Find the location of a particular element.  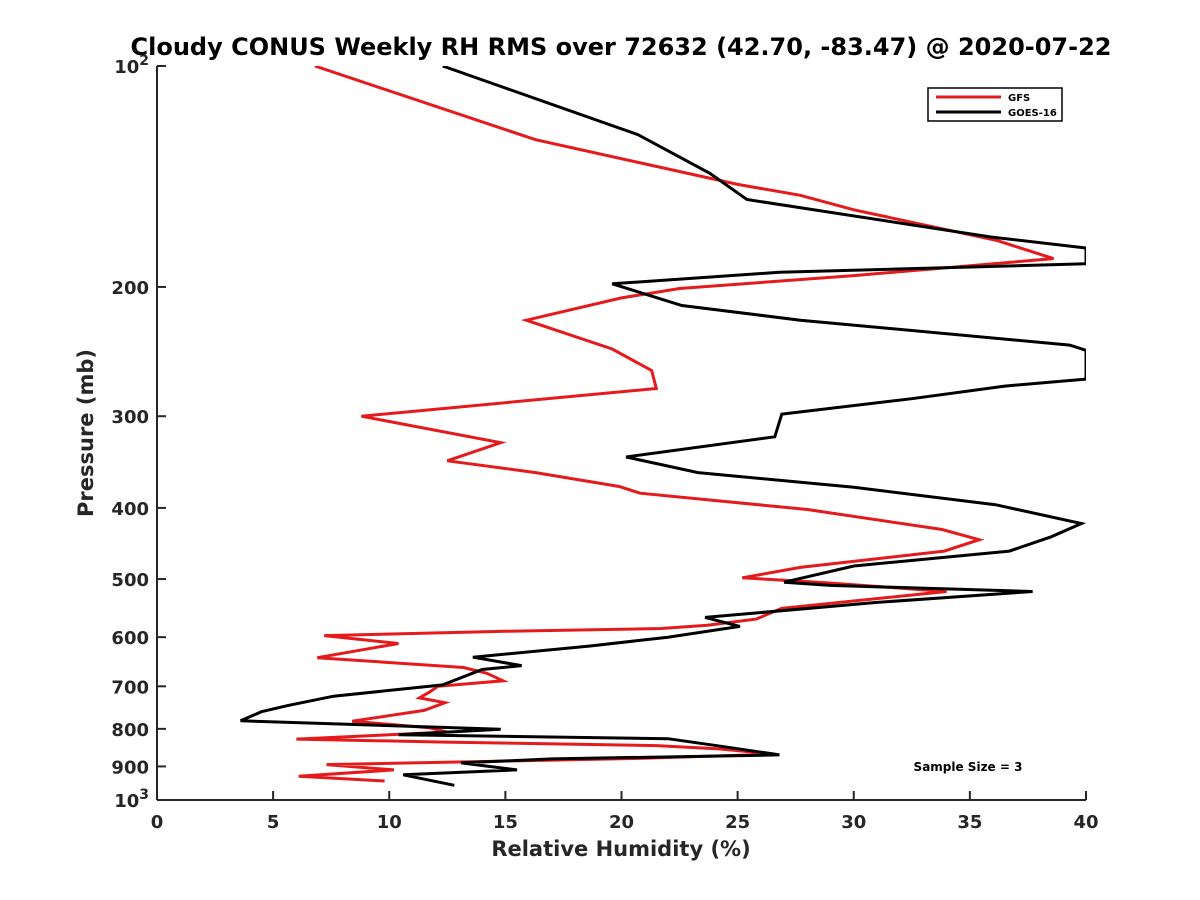

sample-size-annotation: Sample Size = 3 is located at coordinates (968, 767).